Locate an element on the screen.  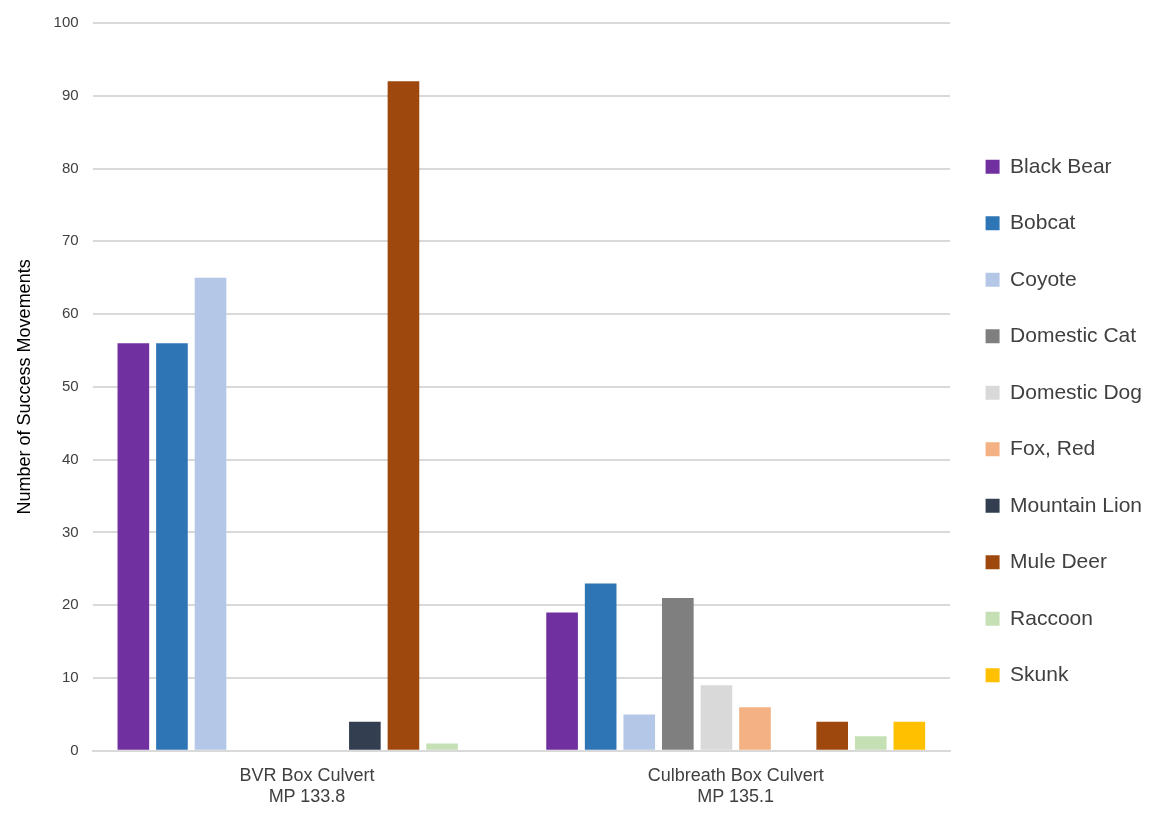
y-tick-label: 90 is located at coordinates (70, 94).